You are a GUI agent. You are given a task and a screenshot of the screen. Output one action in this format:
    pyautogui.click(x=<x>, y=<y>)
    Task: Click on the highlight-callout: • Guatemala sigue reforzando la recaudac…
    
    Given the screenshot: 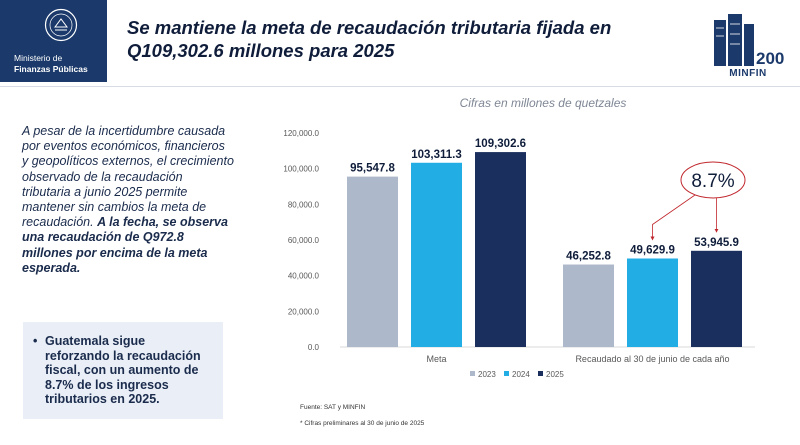 What is the action you would take?
    pyautogui.click(x=123, y=370)
    